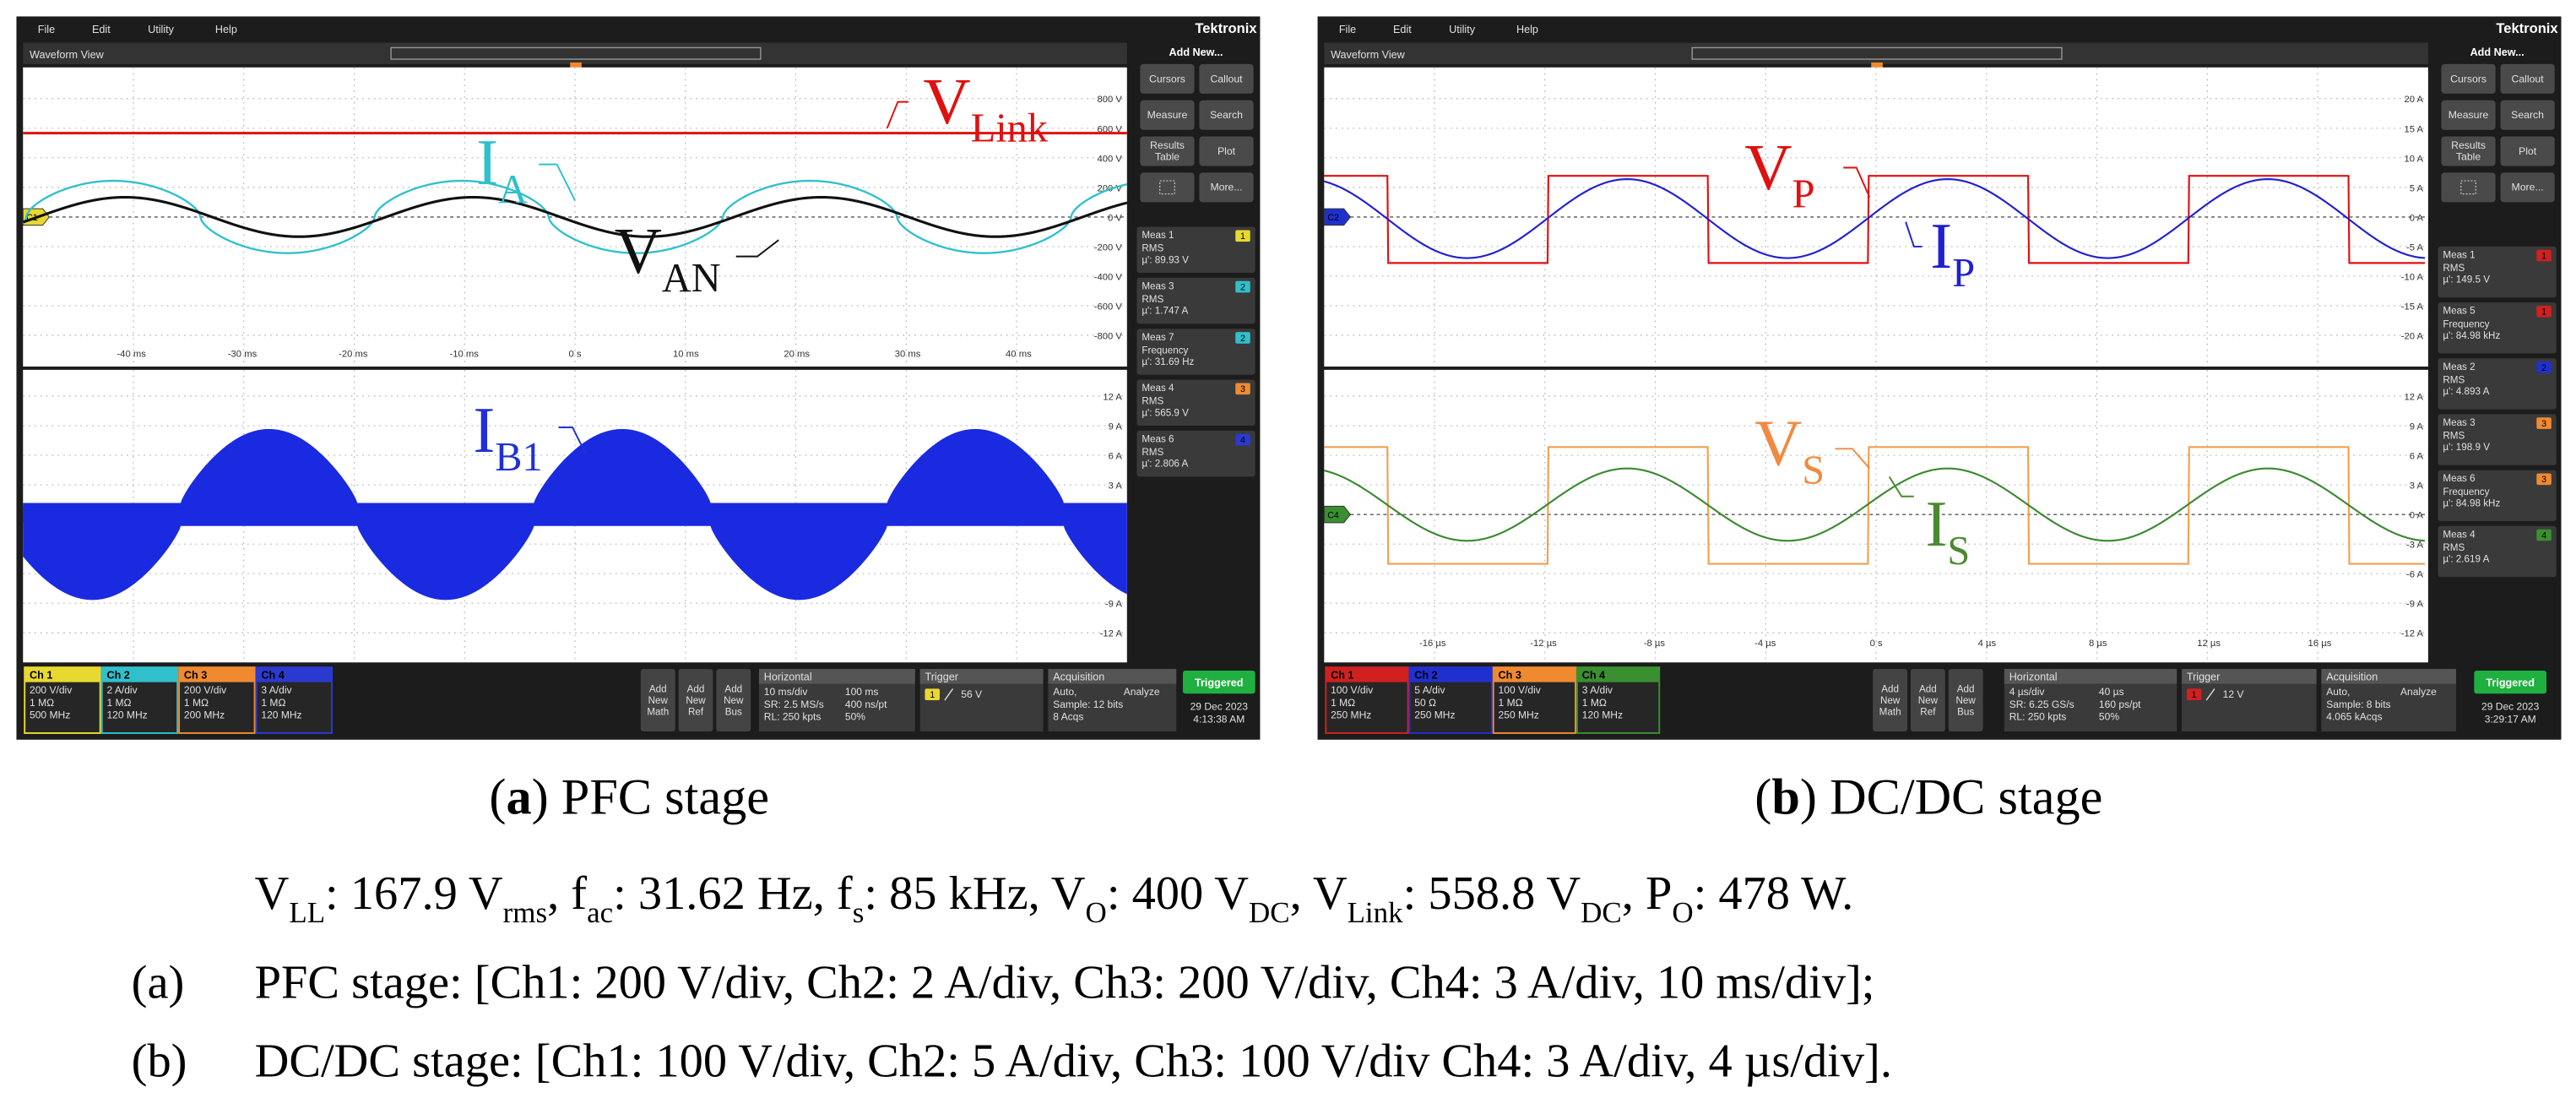  Describe the element at coordinates (2210, 694) in the screenshot. I see `trigger-slope-icon` at that location.